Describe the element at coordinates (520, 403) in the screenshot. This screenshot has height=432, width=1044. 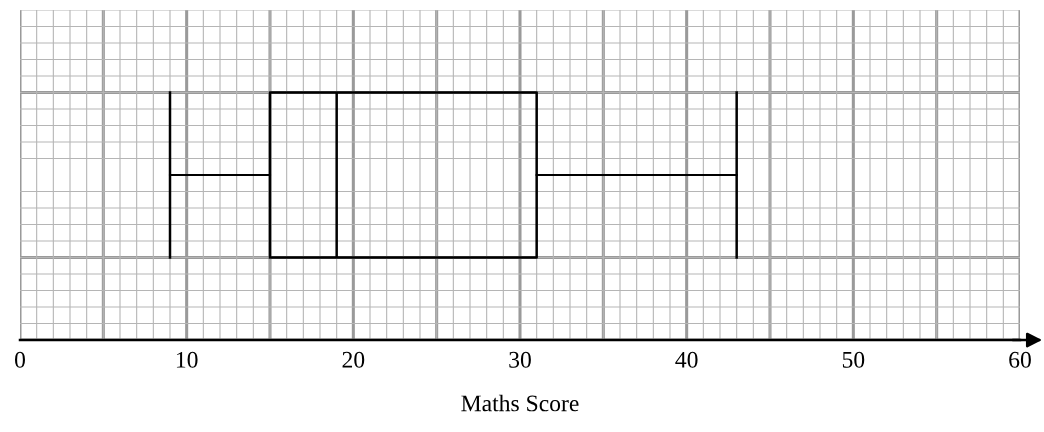
I see `x-axis-title: Maths Score` at that location.